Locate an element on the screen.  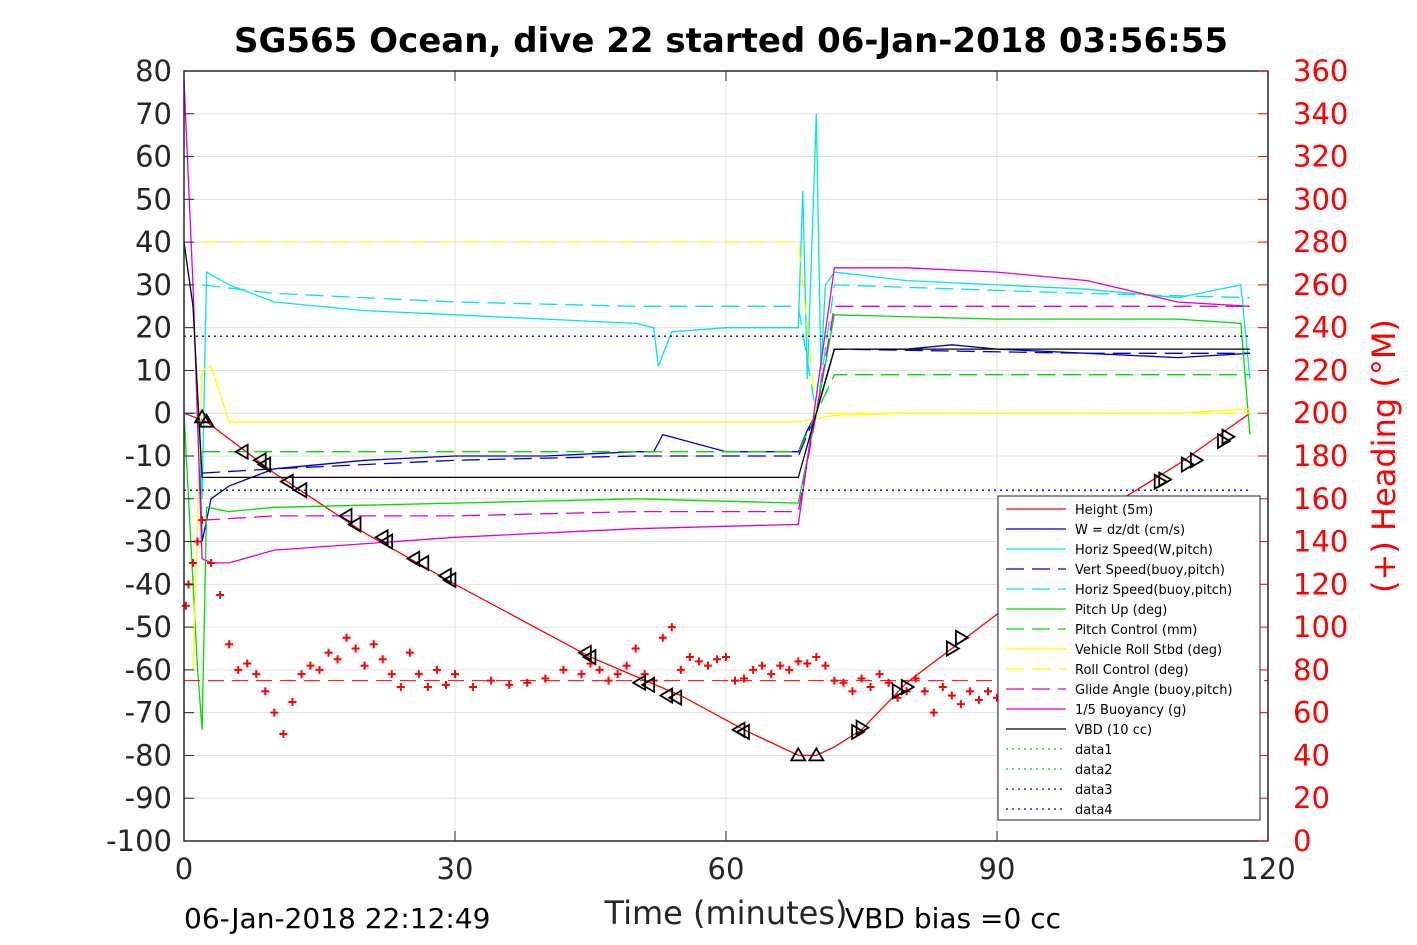
y-tick-label: -90 is located at coordinates (148, 798).